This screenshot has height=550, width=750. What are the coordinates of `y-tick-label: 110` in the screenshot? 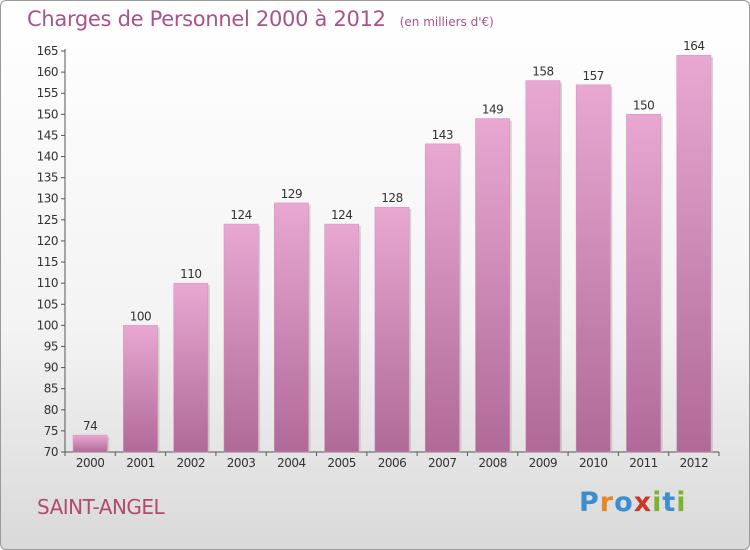 It's located at (47, 283).